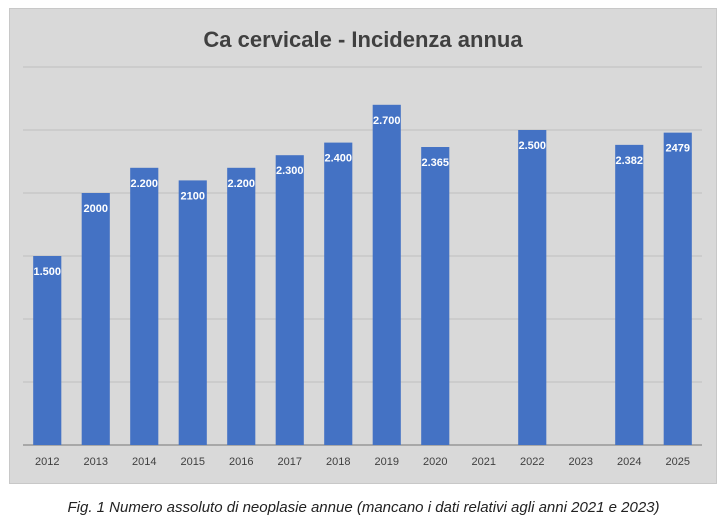 The width and height of the screenshot is (727, 530). What do you see at coordinates (144, 462) in the screenshot?
I see `x-tick-label-2014: 2014` at bounding box center [144, 462].